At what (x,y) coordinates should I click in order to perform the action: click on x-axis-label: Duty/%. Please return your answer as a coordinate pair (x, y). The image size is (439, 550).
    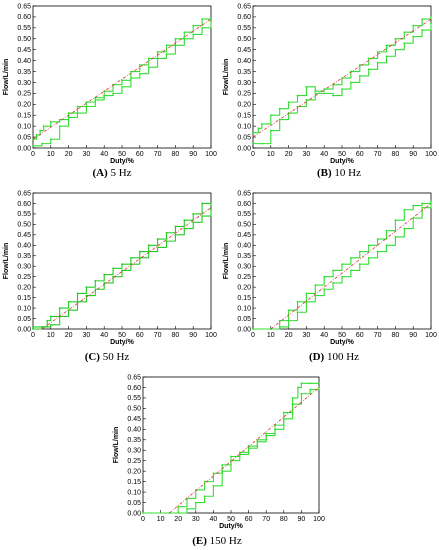
    Looking at the image, I should click on (122, 161).